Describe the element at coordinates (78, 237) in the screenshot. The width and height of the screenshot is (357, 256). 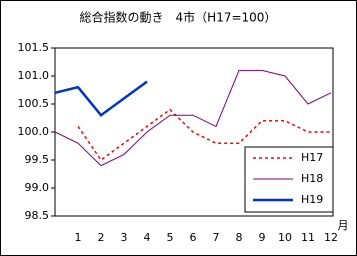
I see `x-tick-label: 1` at that location.